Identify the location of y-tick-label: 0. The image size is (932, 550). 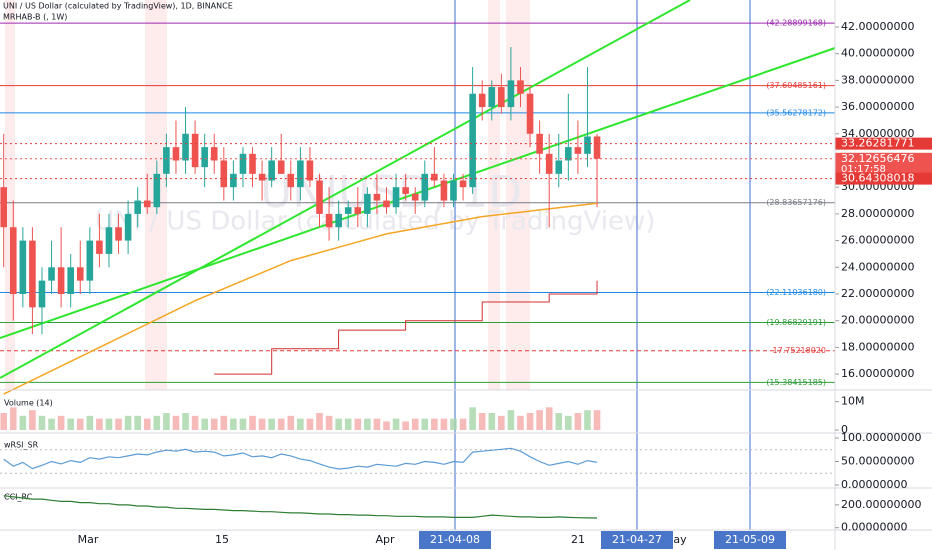
(844, 429).